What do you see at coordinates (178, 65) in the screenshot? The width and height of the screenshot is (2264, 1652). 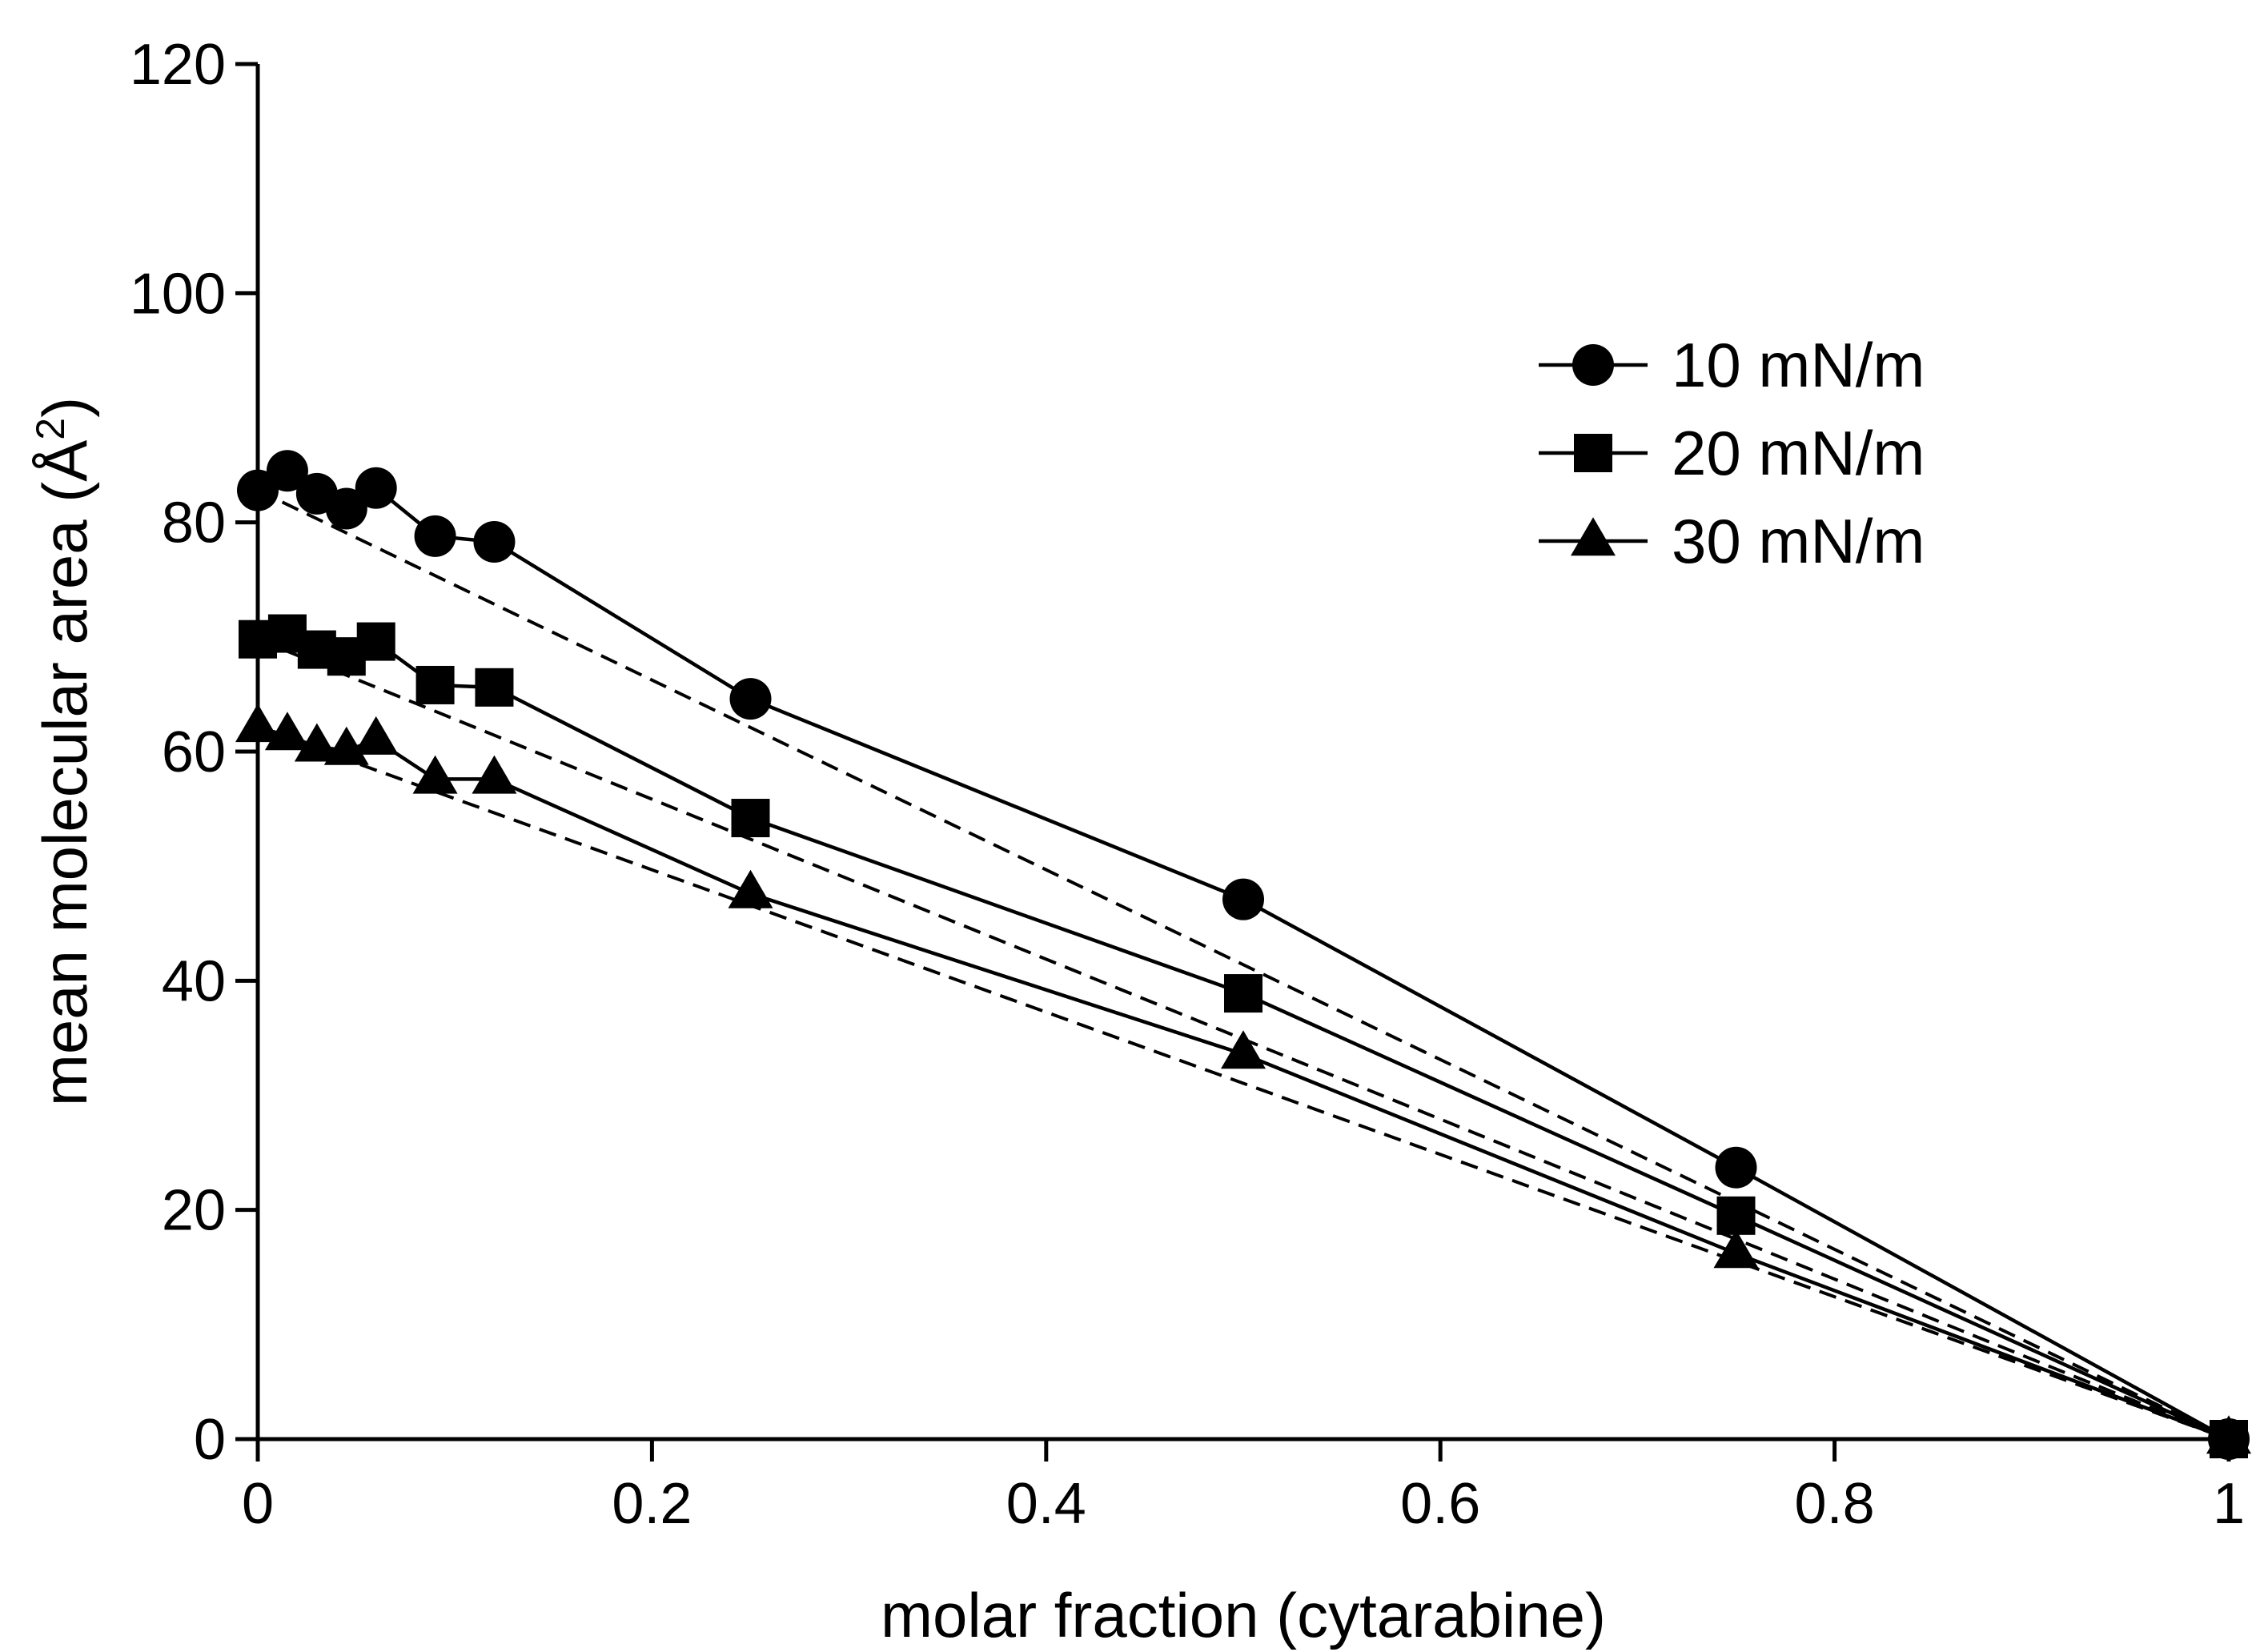 I see `y-tick-label: 120` at bounding box center [178, 65].